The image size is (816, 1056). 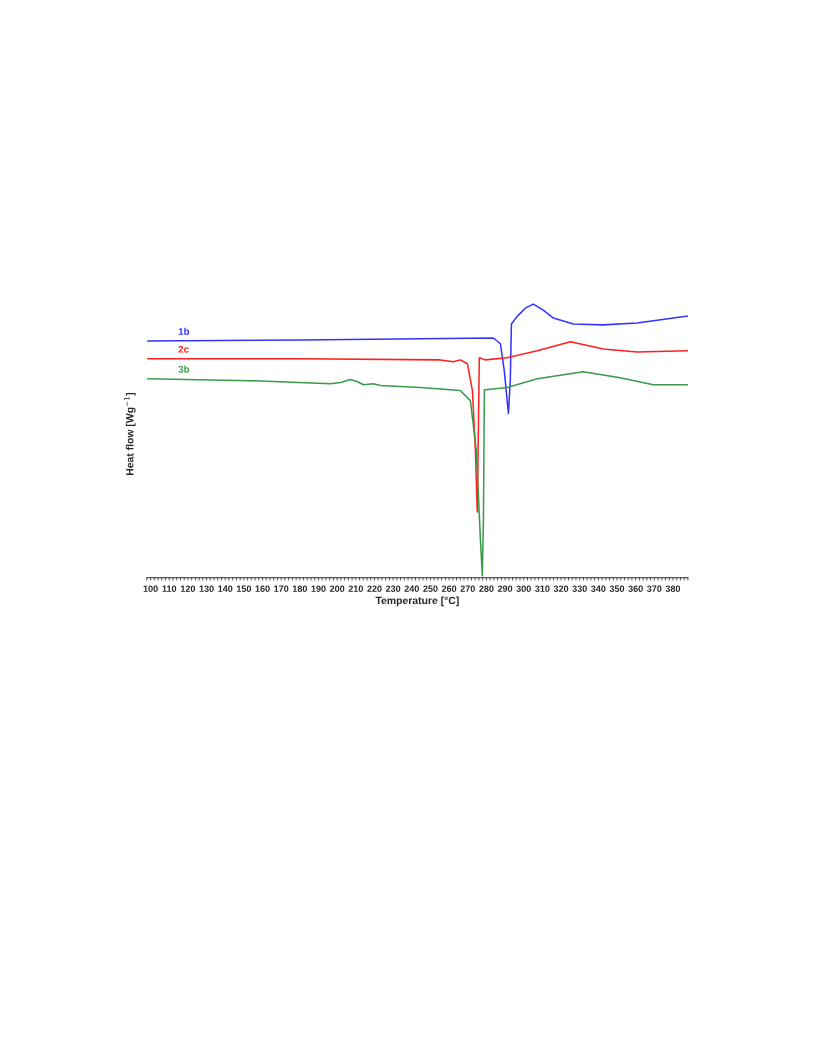 What do you see at coordinates (635, 588) in the screenshot?
I see `x-tick-label: 360` at bounding box center [635, 588].